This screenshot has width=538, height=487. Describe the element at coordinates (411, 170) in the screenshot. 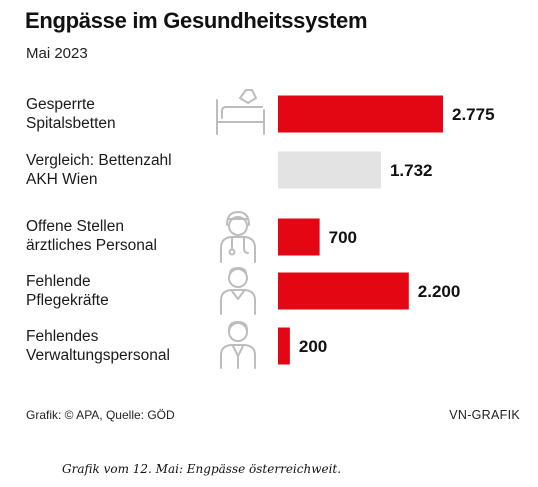

I see `value-label-1: 1.732` at that location.